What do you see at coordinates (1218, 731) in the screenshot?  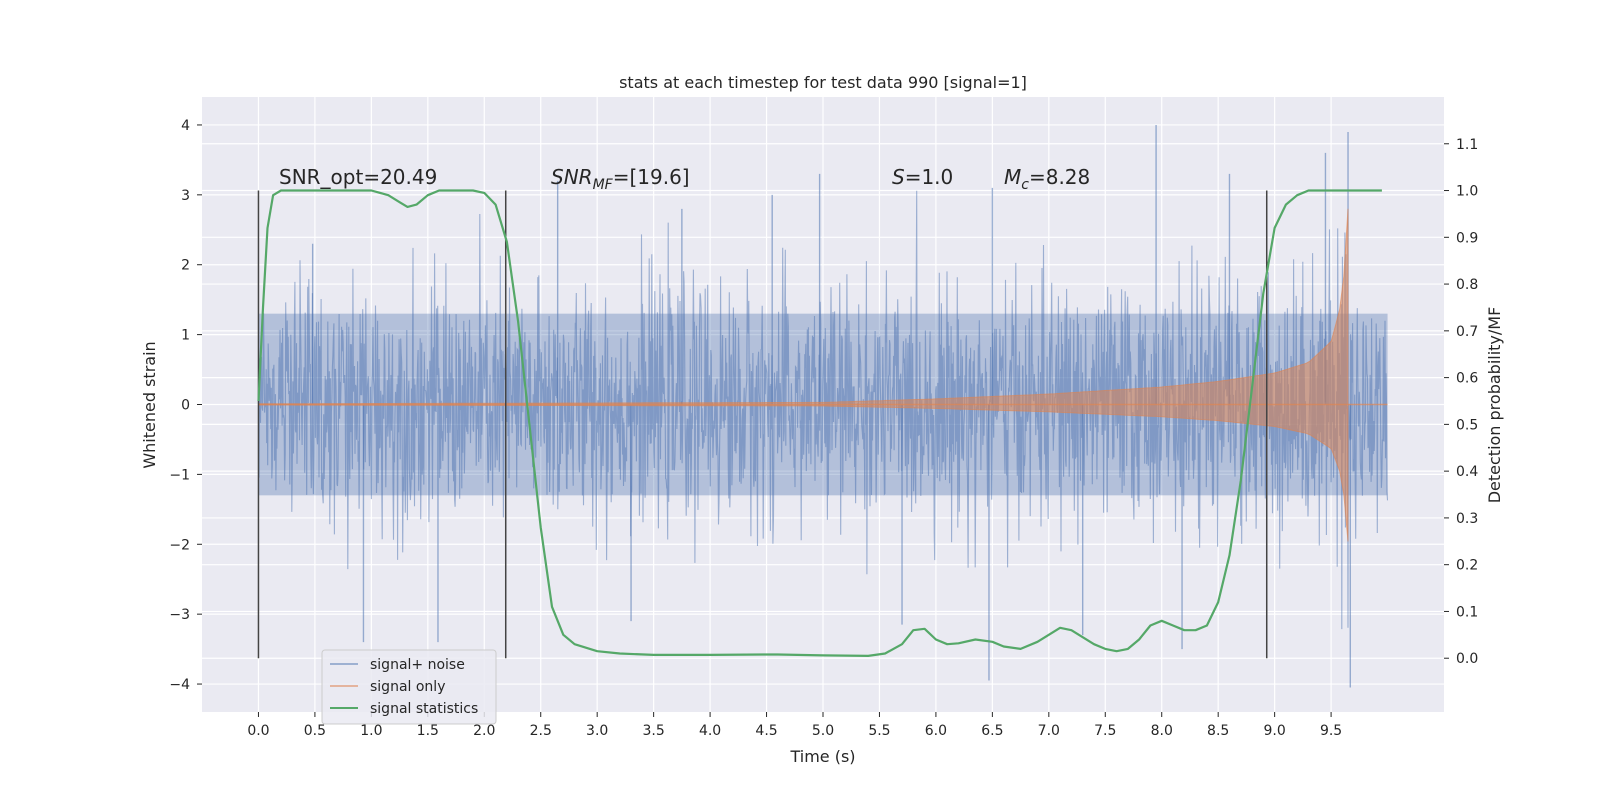 I see `x-tick-label: 8.5` at bounding box center [1218, 731].